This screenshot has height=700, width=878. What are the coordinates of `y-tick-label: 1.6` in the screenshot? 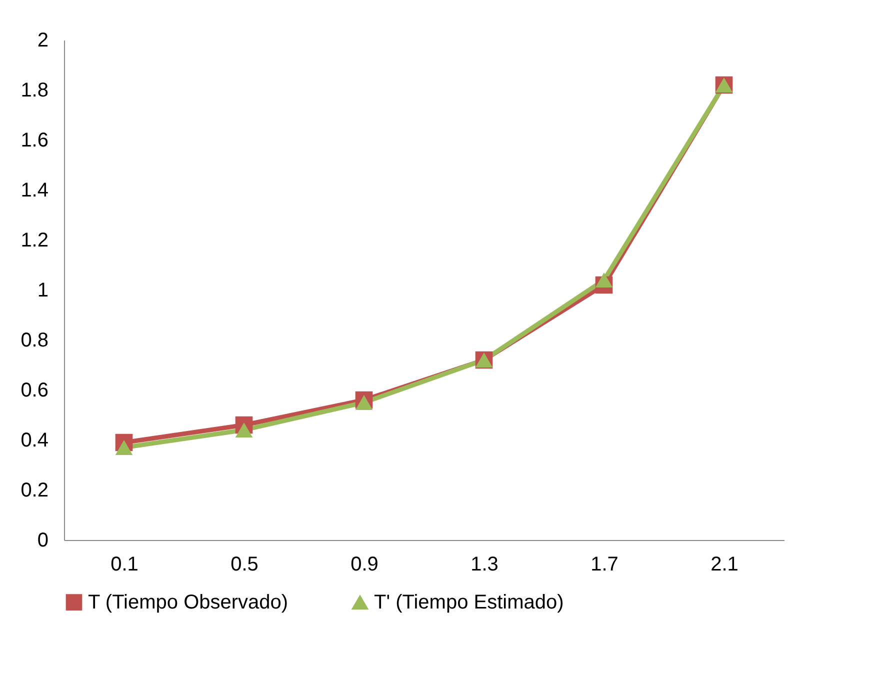 It's located at (34, 141).